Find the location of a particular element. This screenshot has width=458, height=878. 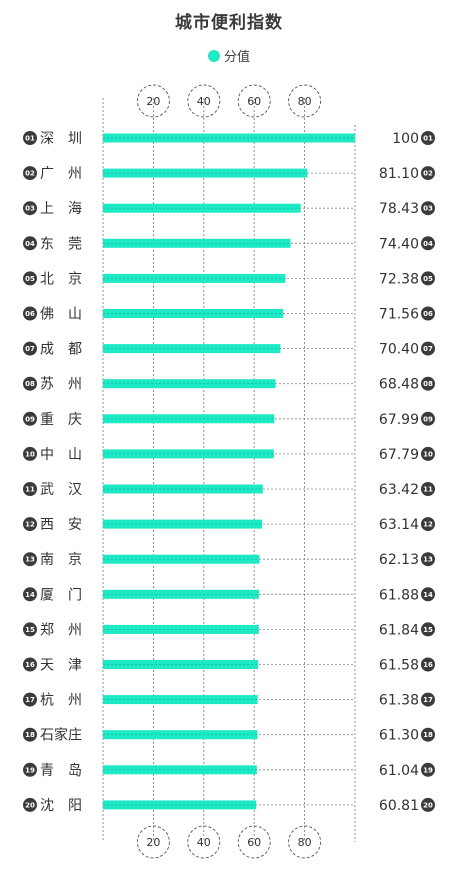

legend: 分值 is located at coordinates (229, 55).